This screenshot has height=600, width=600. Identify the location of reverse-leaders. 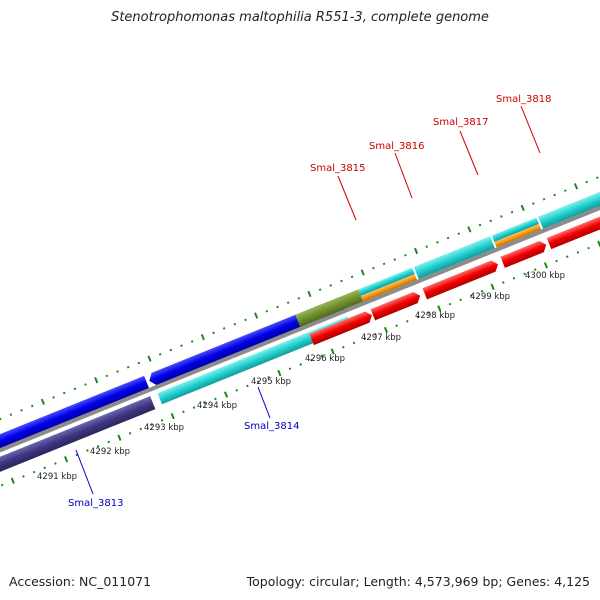
(173, 440).